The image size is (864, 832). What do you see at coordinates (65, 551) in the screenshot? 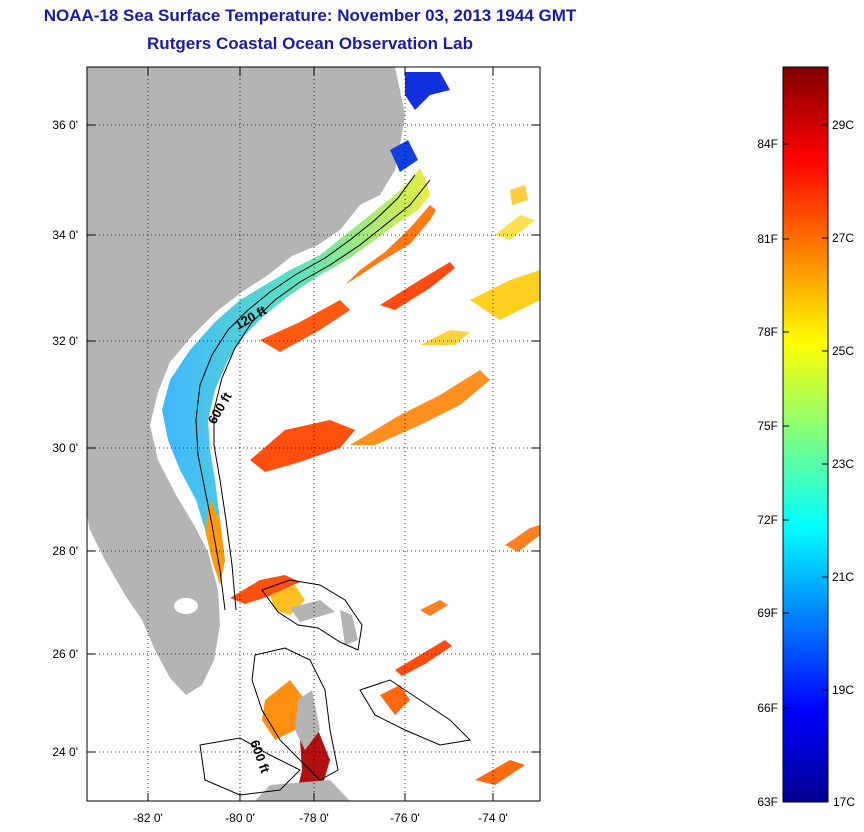
I see `lat-tick-label: 28 0'` at bounding box center [65, 551].